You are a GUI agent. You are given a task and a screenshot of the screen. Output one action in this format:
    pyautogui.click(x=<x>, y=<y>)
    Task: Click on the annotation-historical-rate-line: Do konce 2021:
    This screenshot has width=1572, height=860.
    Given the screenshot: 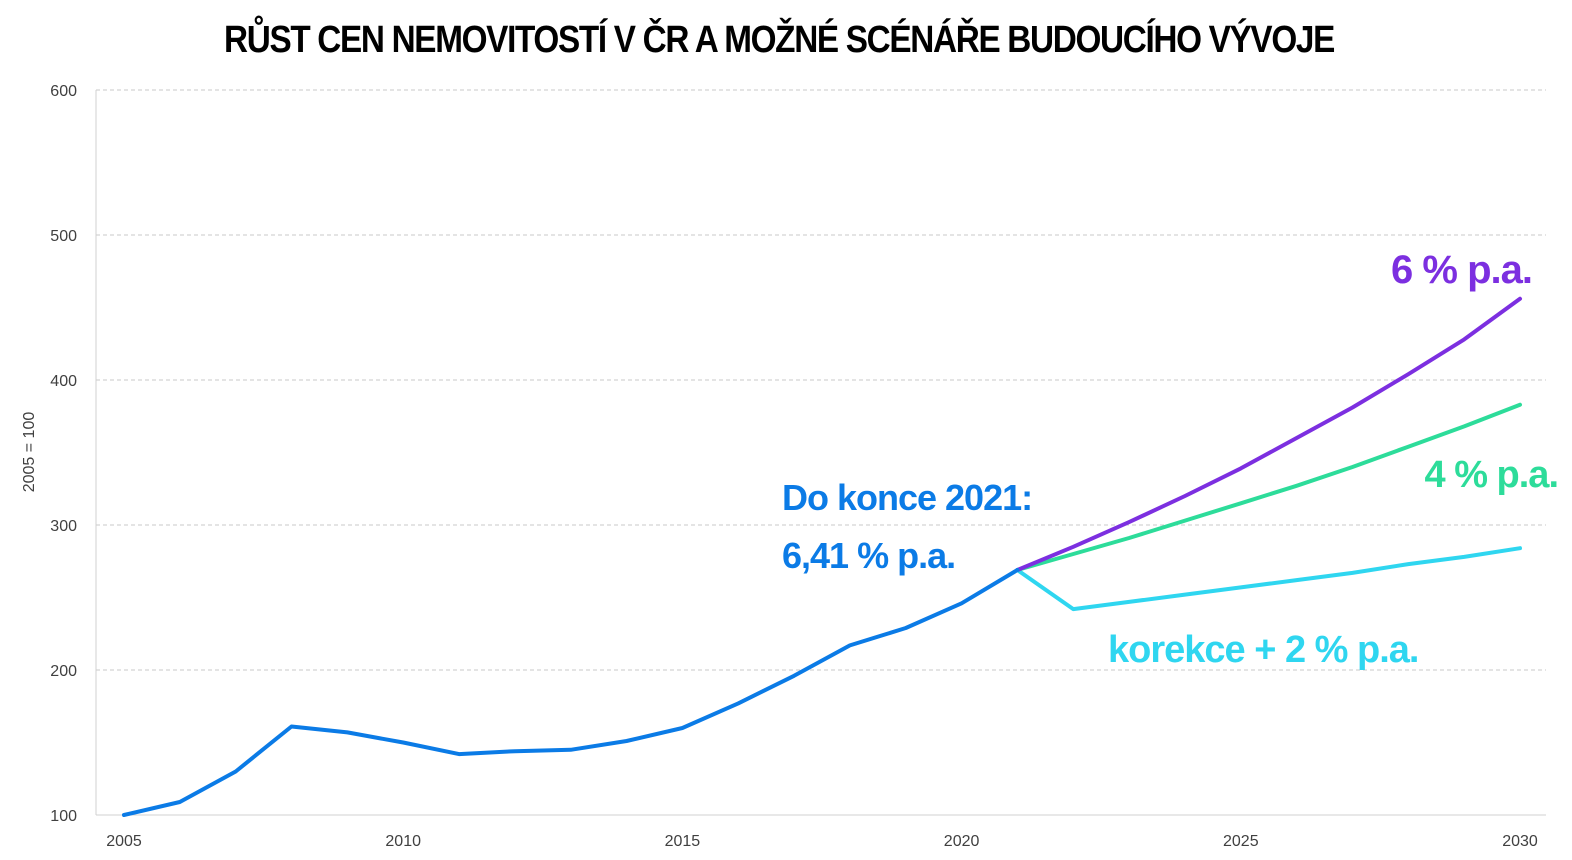 What is the action you would take?
    pyautogui.click(x=907, y=497)
    